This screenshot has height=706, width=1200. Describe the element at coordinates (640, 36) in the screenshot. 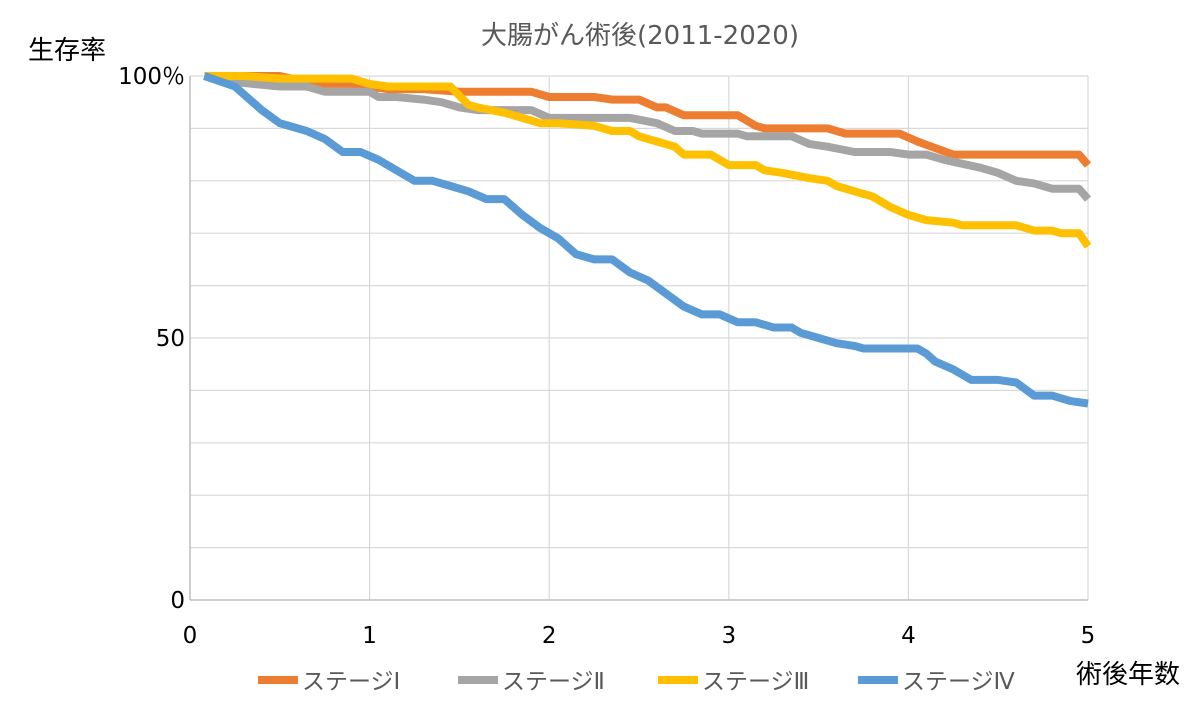

I see `chart-title: 大腸がん術後(2011-2020)` at that location.